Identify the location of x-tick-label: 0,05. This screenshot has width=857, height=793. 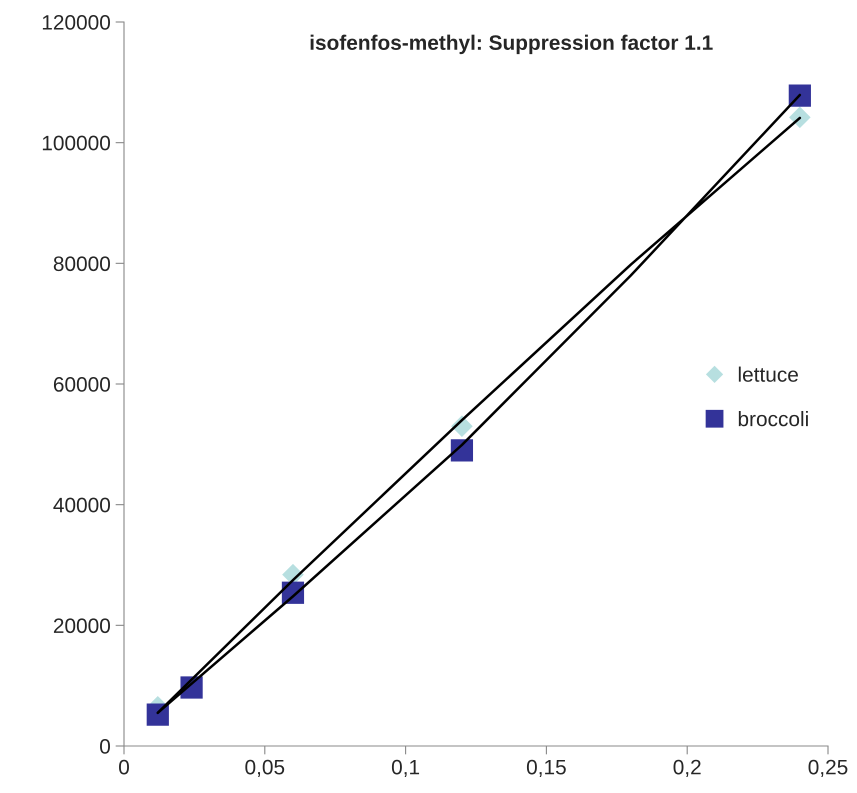
(264, 768).